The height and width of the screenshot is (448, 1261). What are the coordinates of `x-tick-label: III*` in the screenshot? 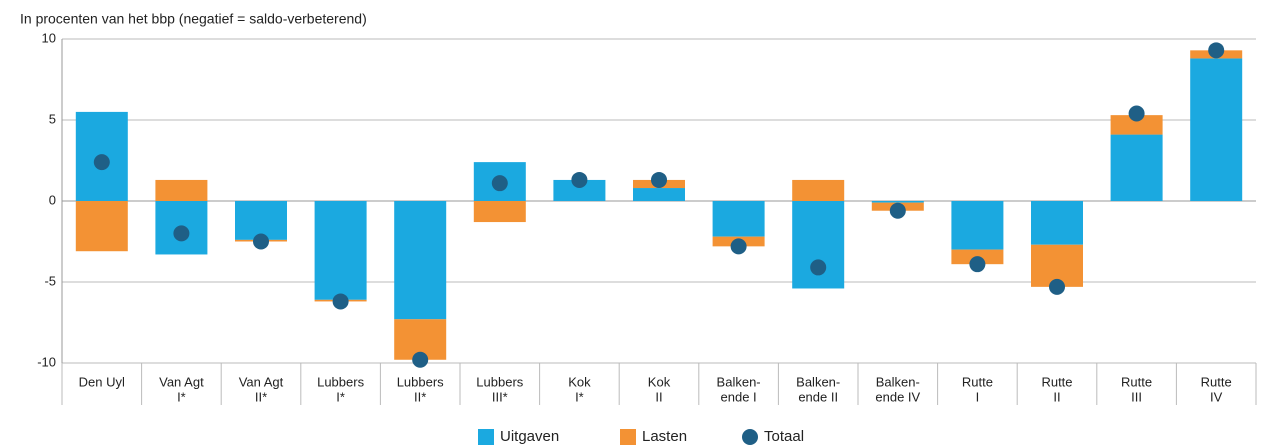 It's located at (500, 396).